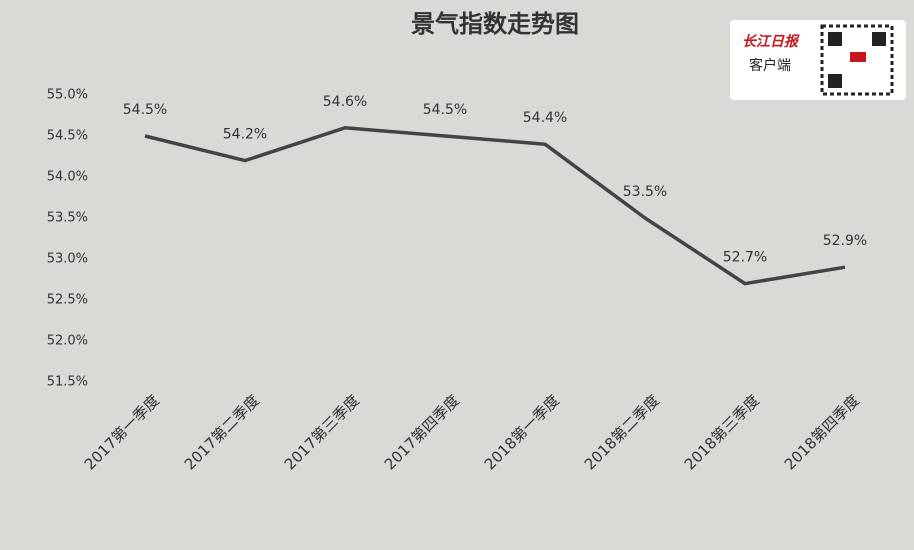 This screenshot has height=550, width=914. What do you see at coordinates (67, 177) in the screenshot?
I see `y-tick-label: 54.0%` at bounding box center [67, 177].